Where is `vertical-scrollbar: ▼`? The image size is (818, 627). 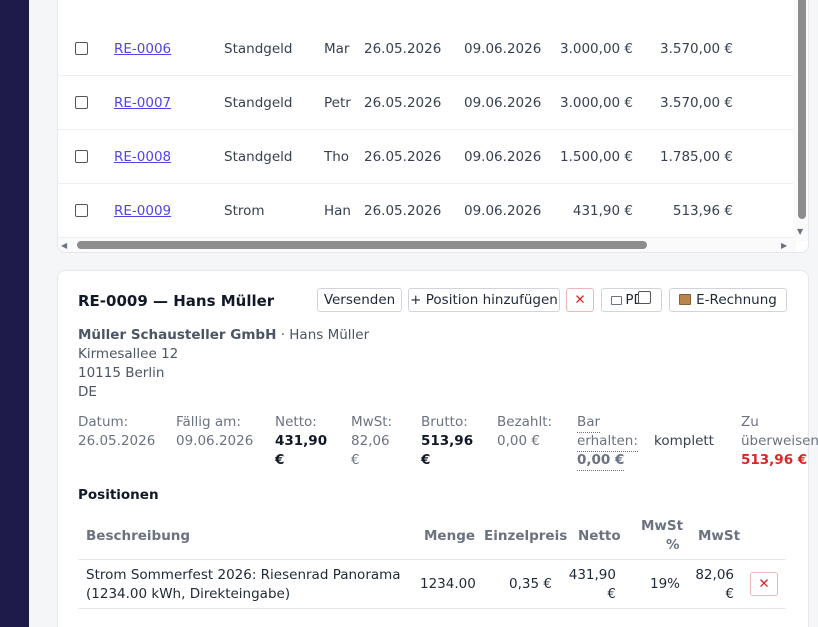
vertical-scrollbar: ▼ is located at coordinates (800, 120).